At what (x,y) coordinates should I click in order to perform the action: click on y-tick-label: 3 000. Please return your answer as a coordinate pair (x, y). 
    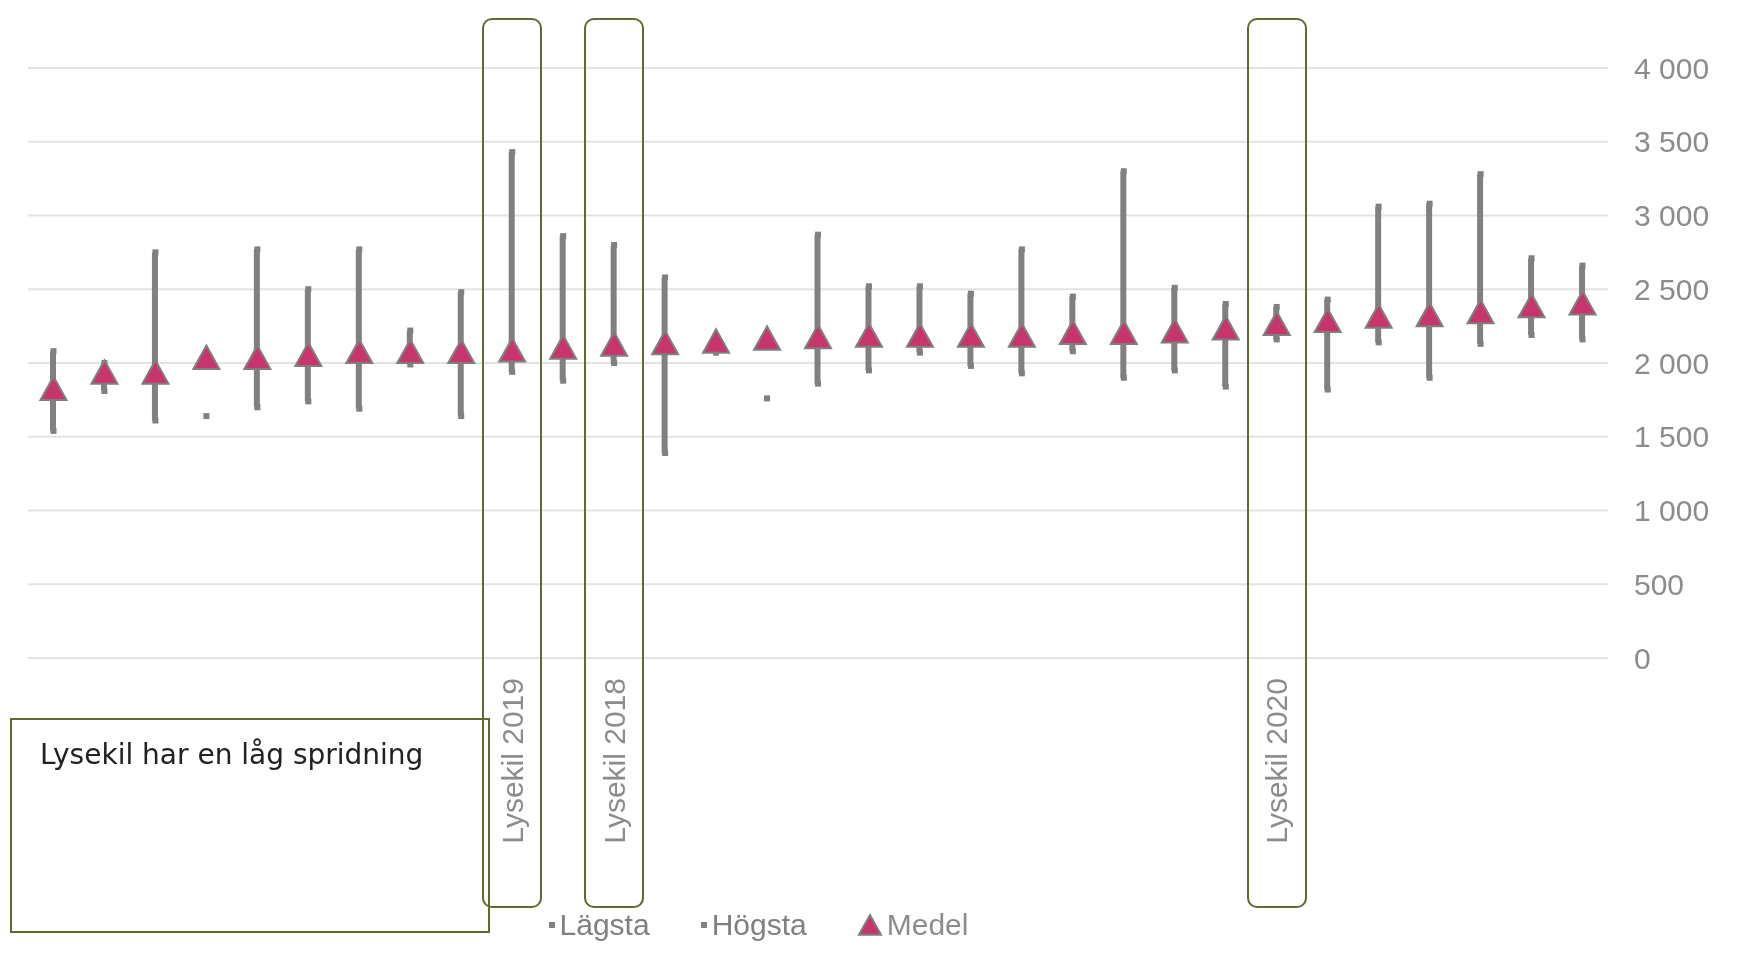
    Looking at the image, I should click on (1672, 216).